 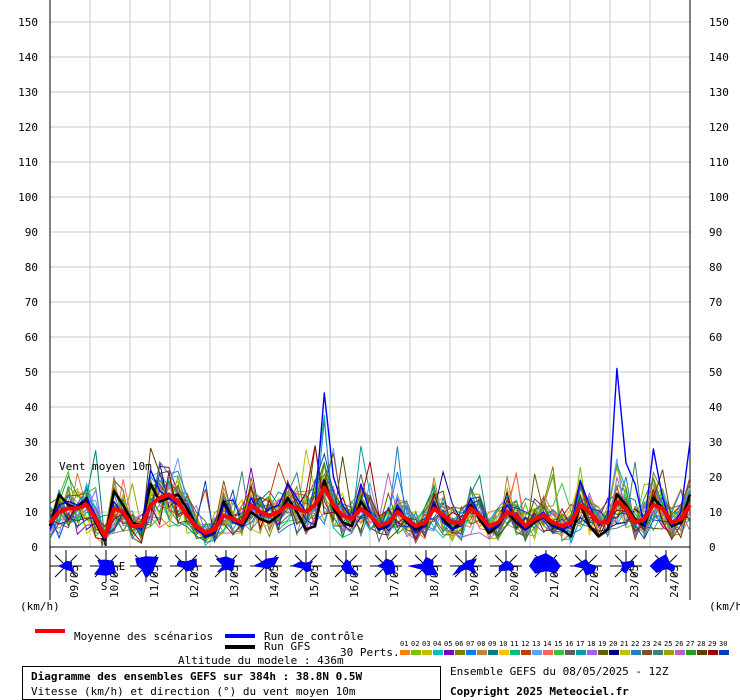 I want to click on x-tick-label: 21/05, so click(x=554, y=581).